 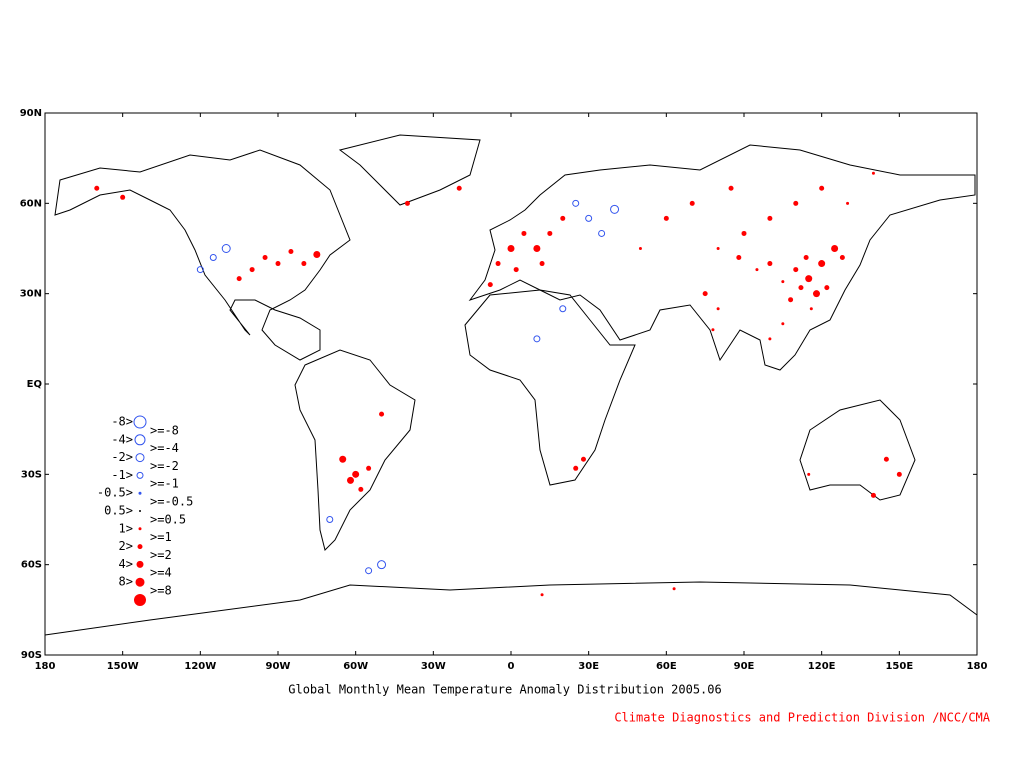 I want to click on north-america, so click(x=202, y=255).